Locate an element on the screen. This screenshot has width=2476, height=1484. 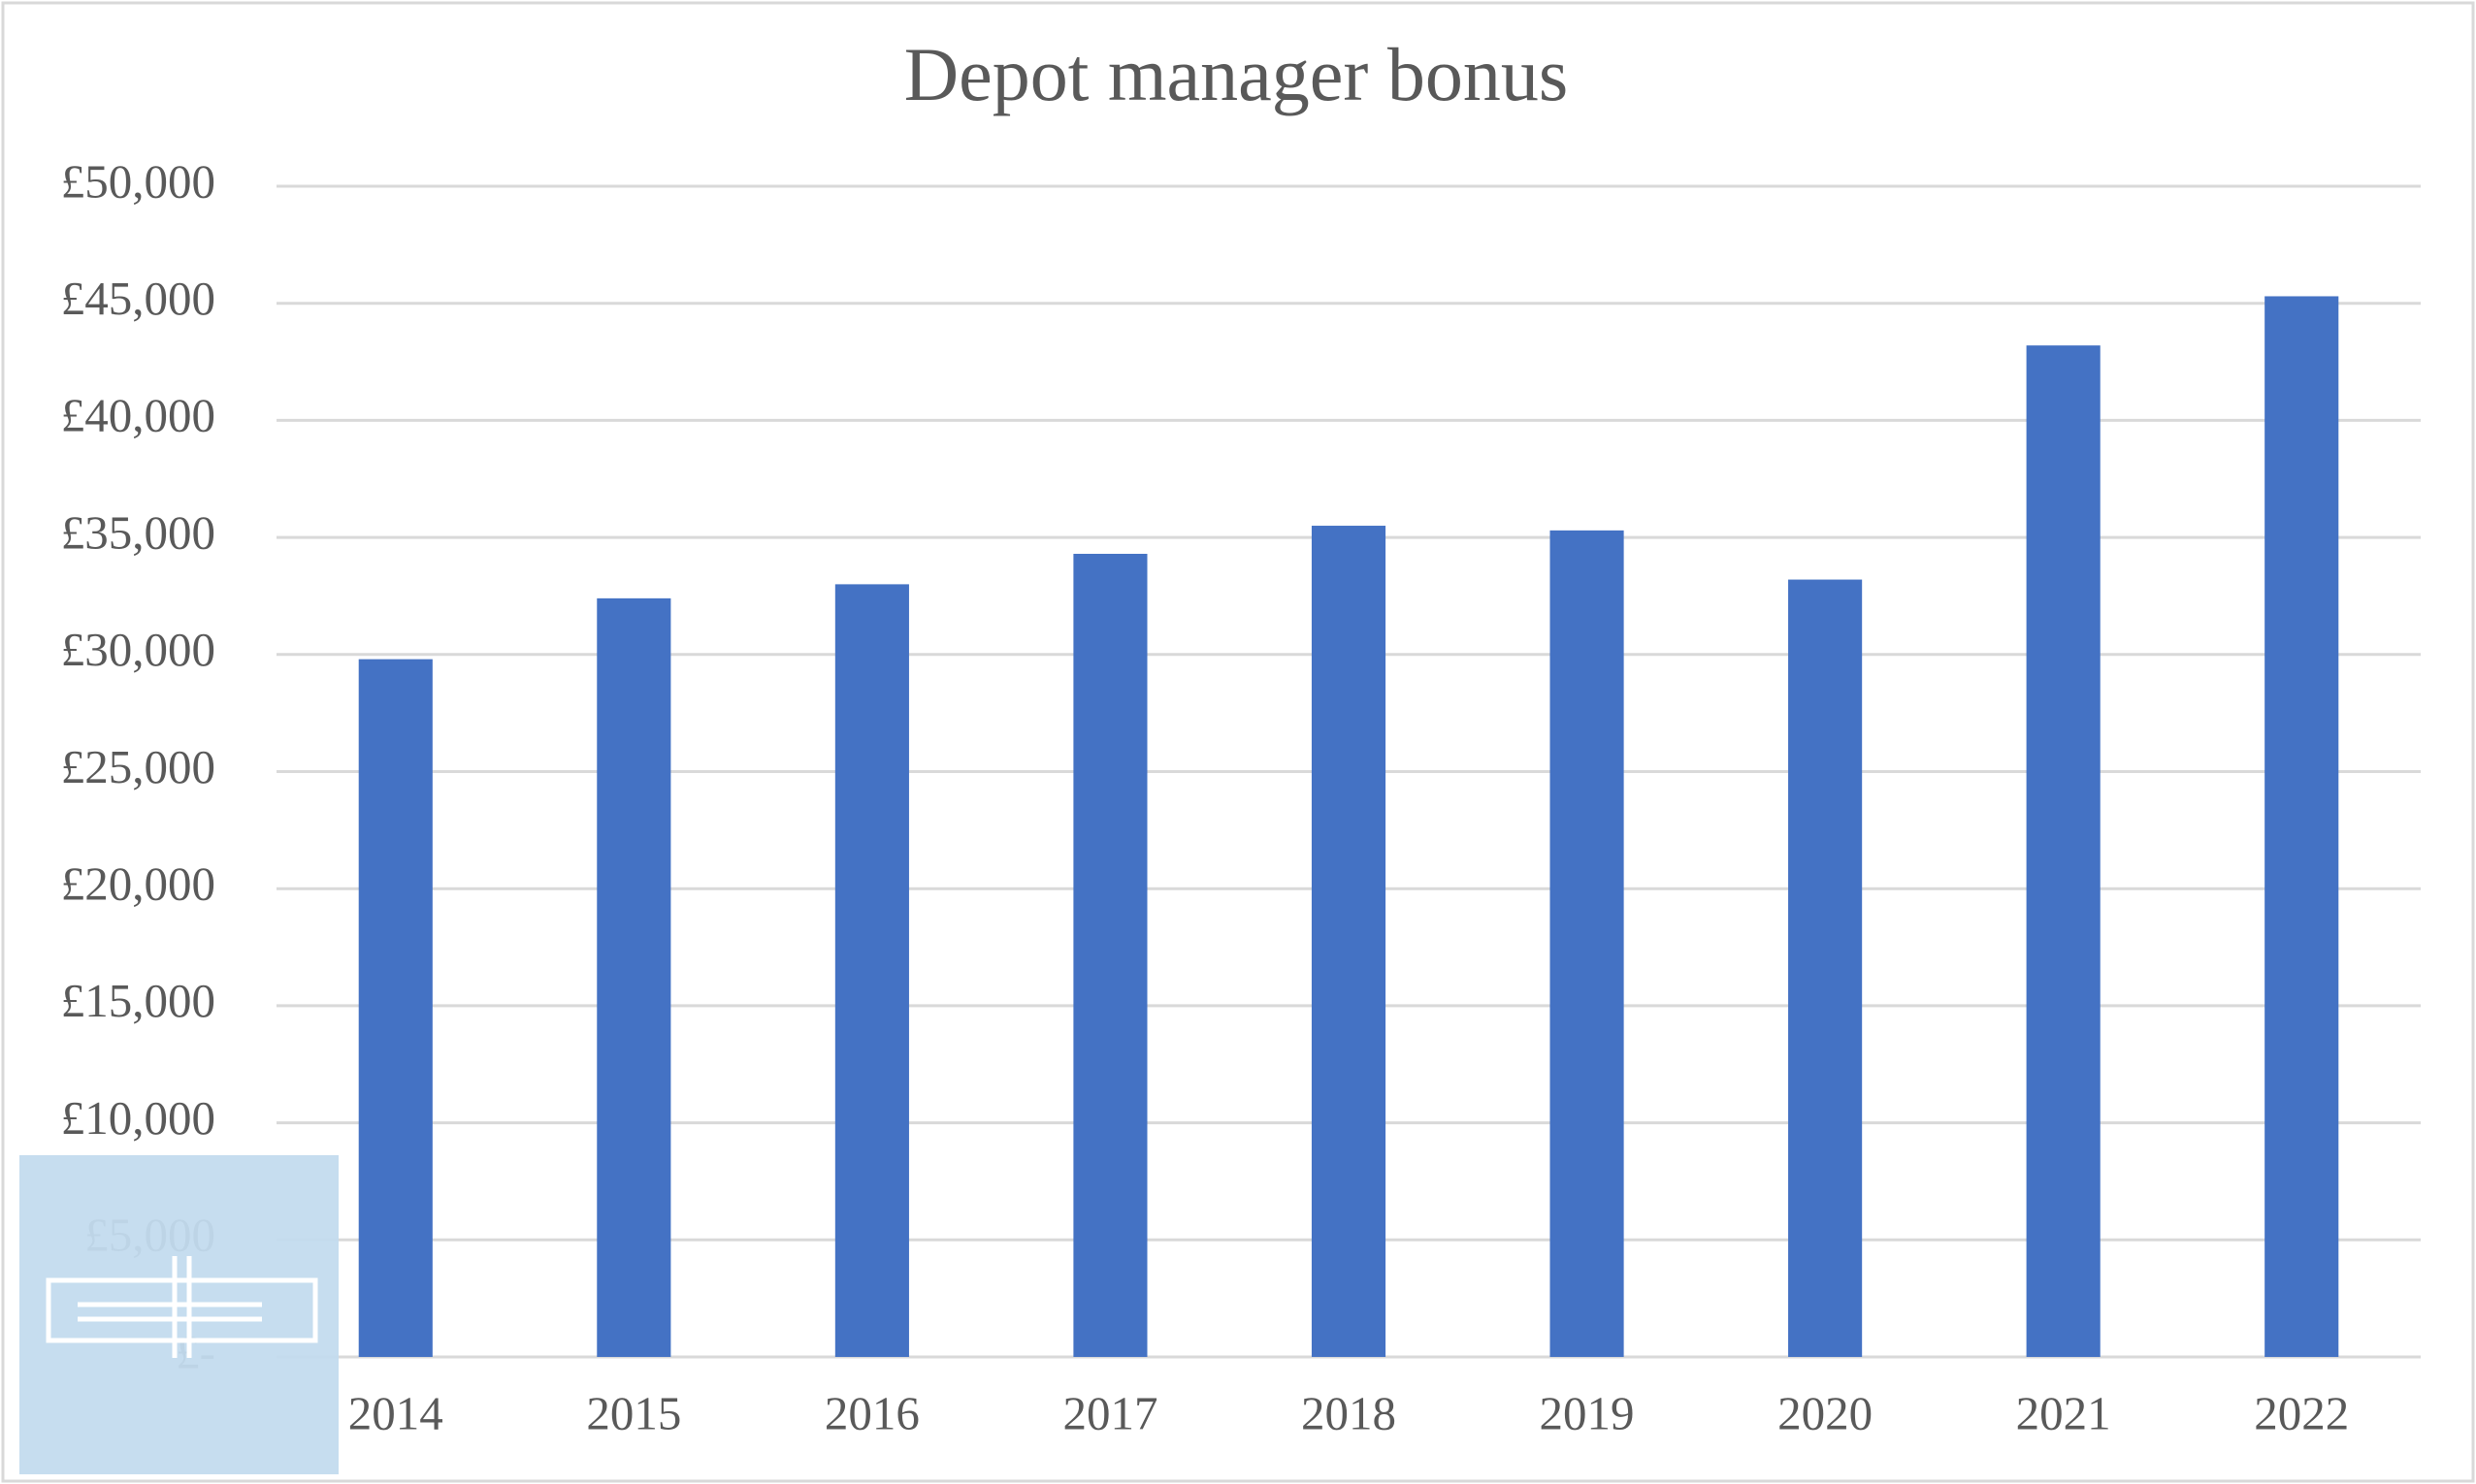
x-tick-label: 2016 is located at coordinates (873, 1412).